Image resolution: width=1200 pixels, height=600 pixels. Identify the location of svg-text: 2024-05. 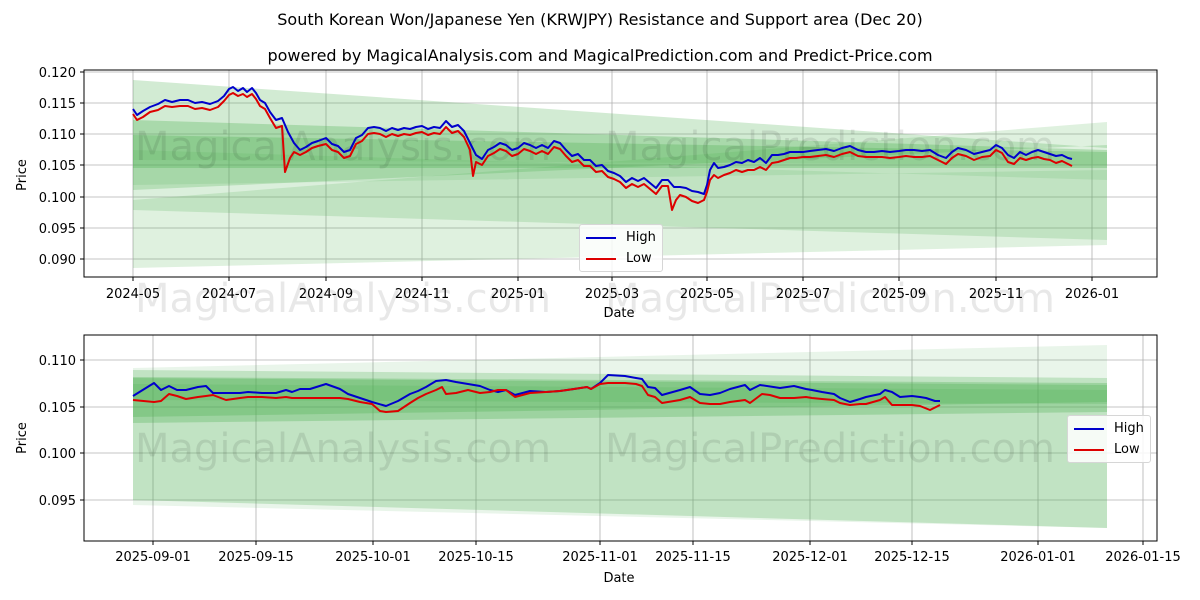
(133, 294).